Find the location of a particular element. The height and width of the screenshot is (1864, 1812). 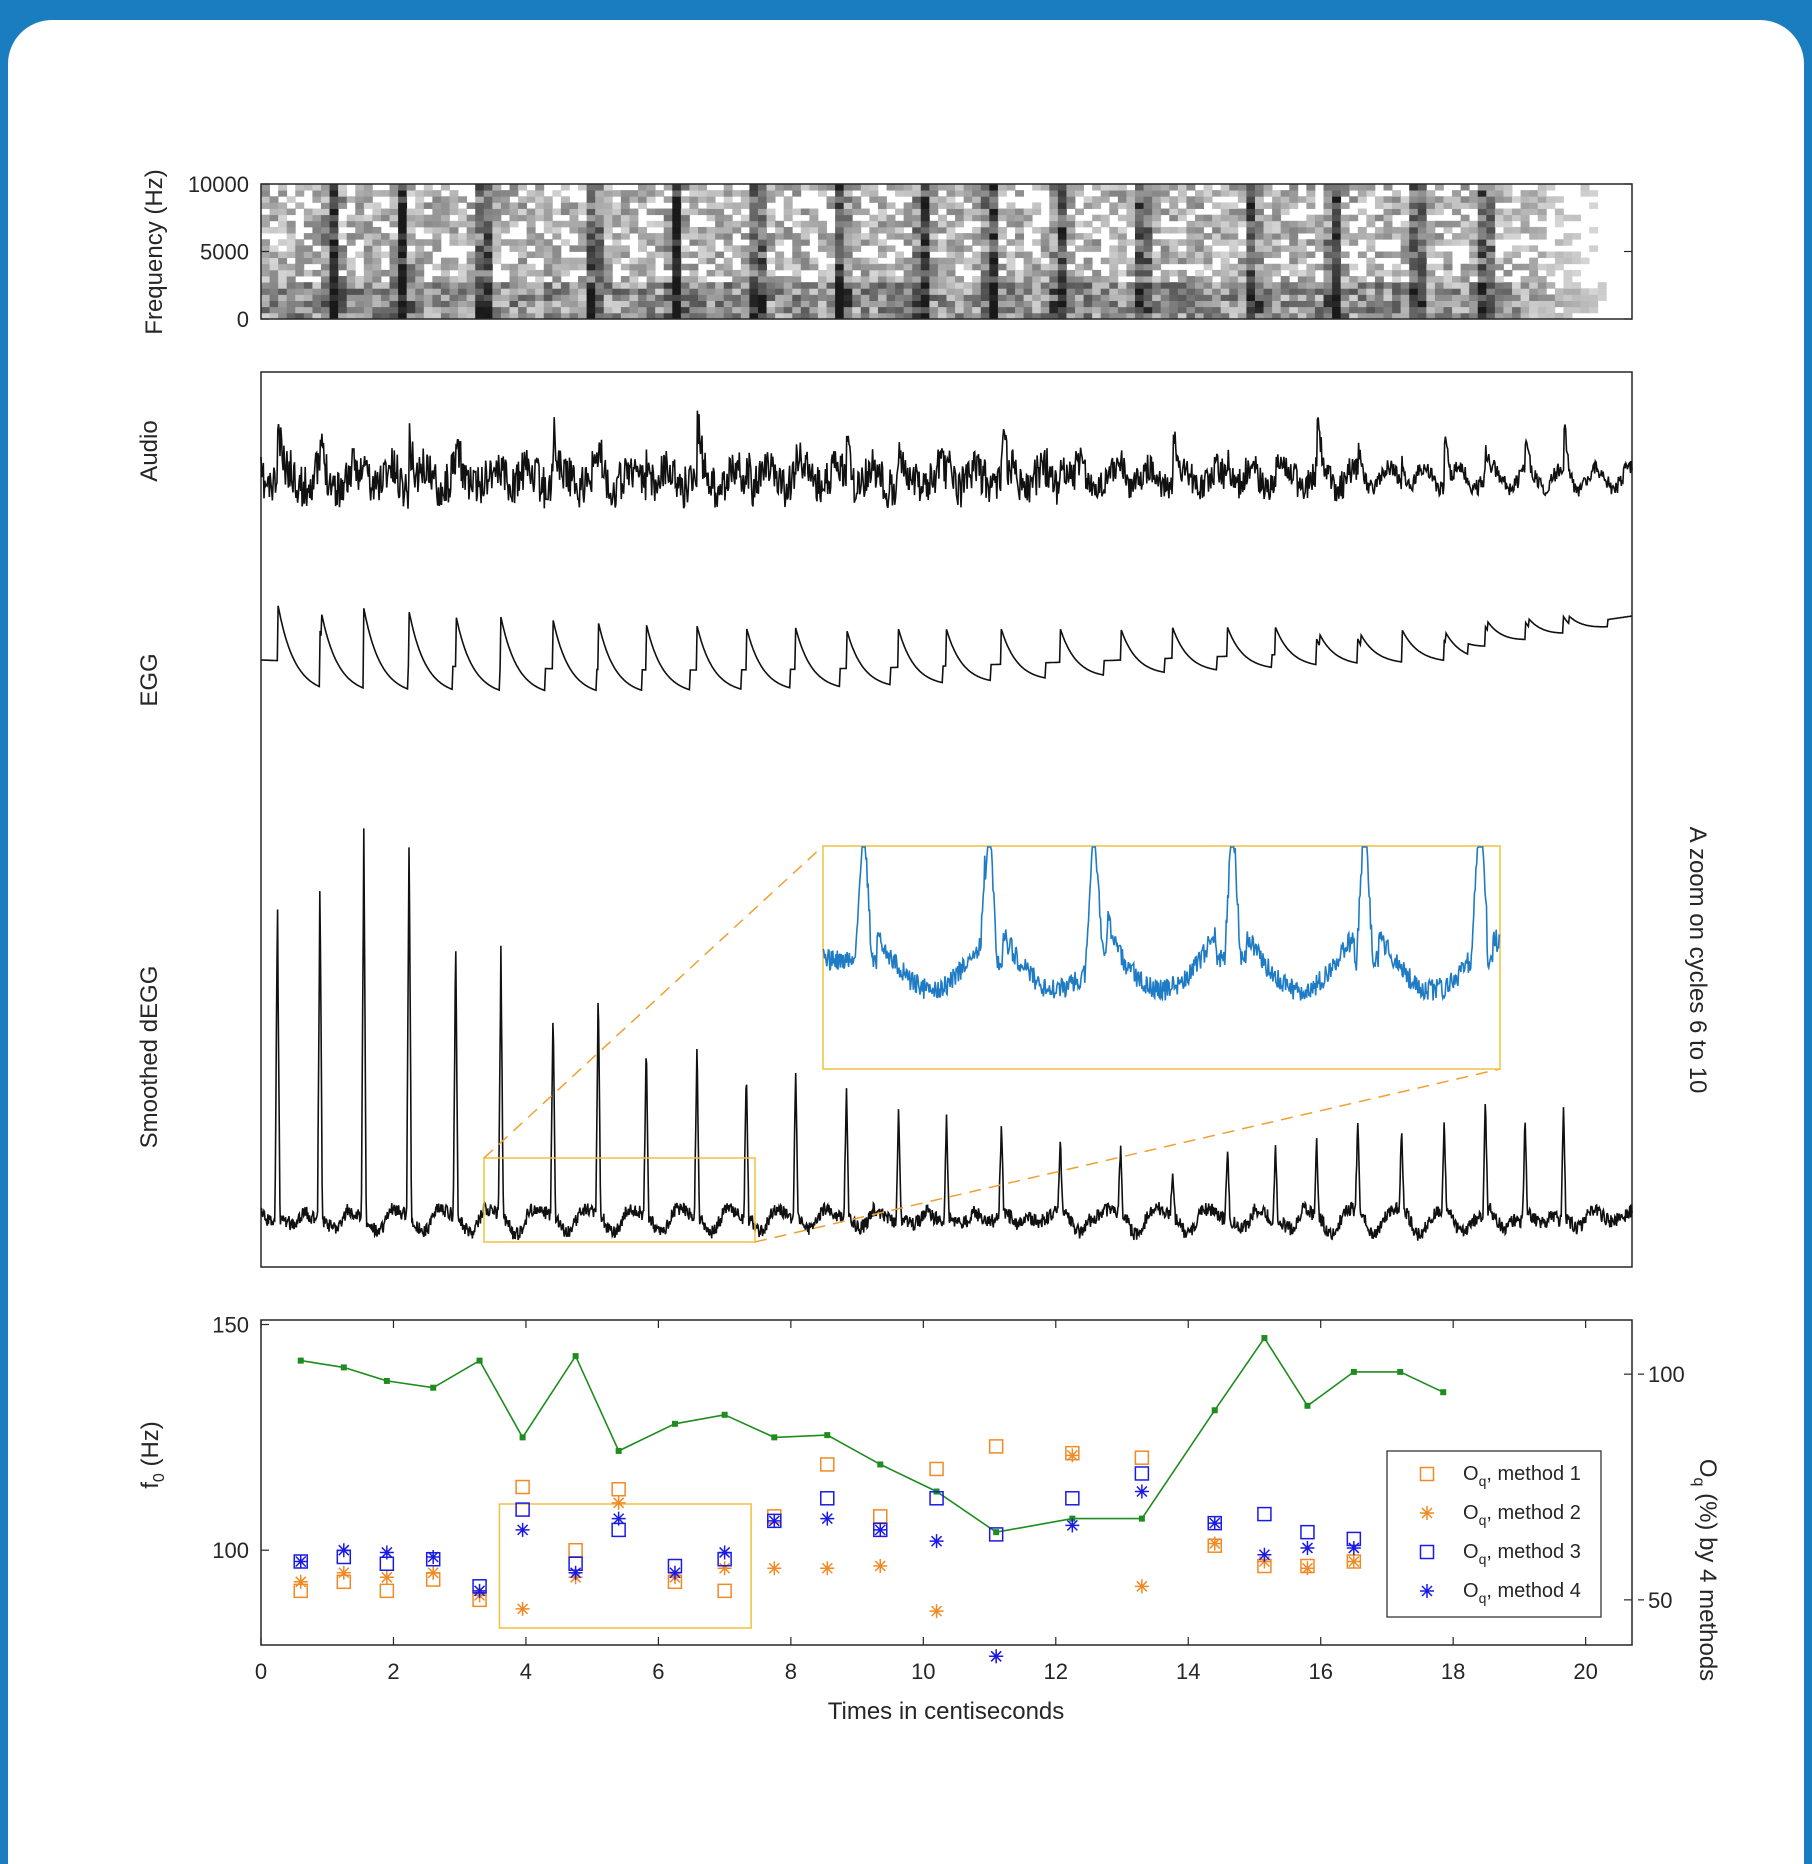

x-axis-label: Times in centiseconds is located at coordinates (946, 1711).